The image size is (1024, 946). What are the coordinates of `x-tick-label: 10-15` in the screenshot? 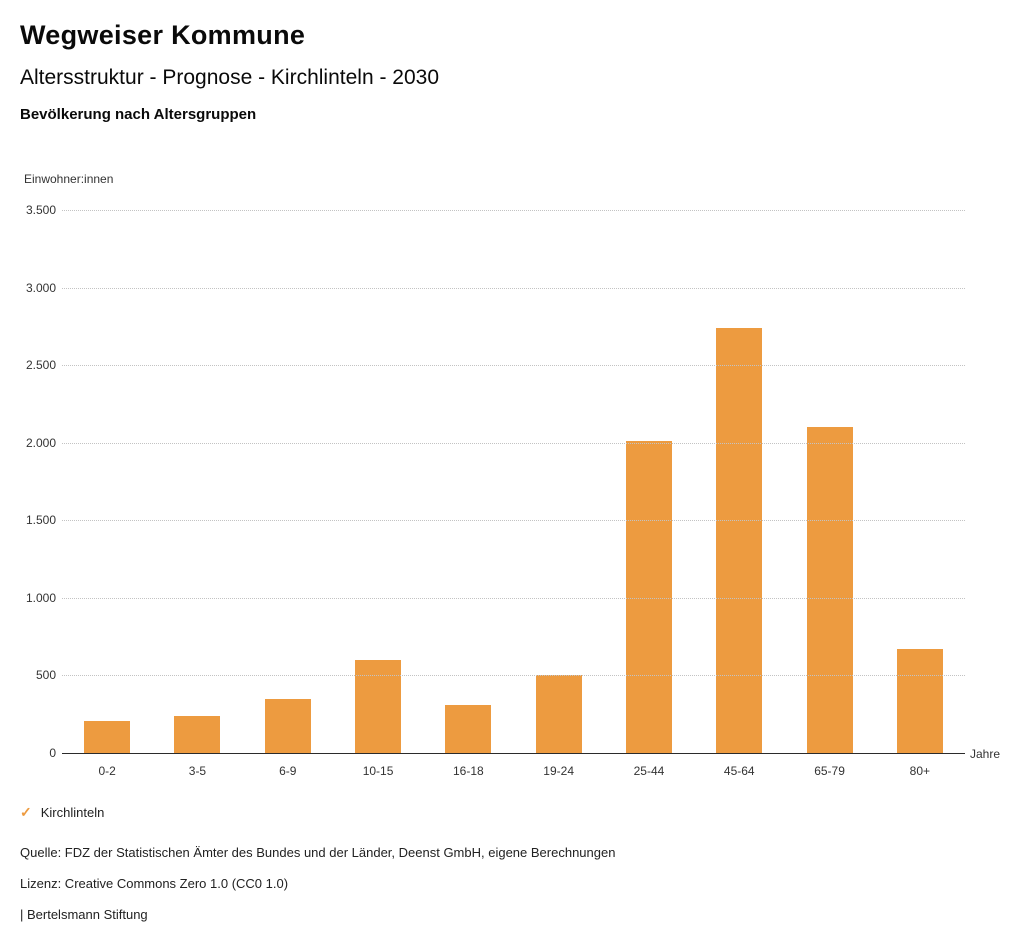 It's located at (378, 771).